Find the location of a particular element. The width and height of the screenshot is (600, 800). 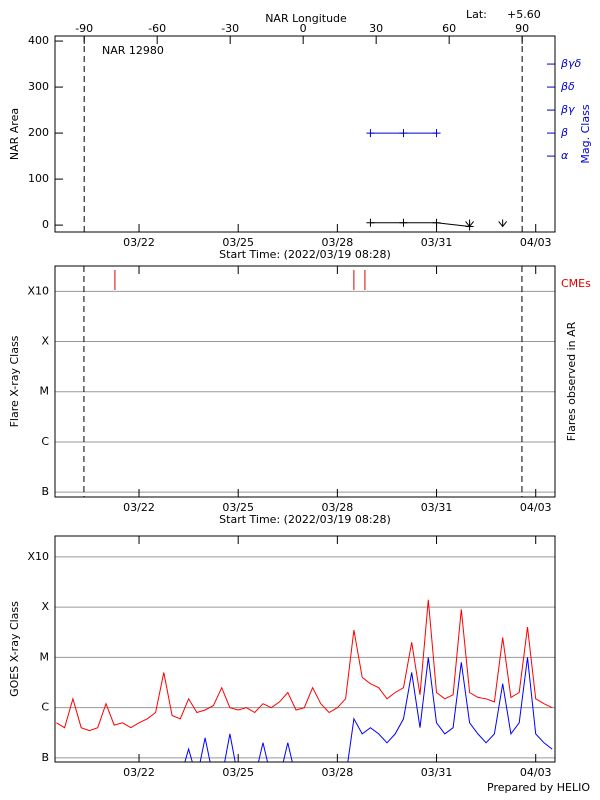

x2-tick-label: -60 is located at coordinates (157, 28).